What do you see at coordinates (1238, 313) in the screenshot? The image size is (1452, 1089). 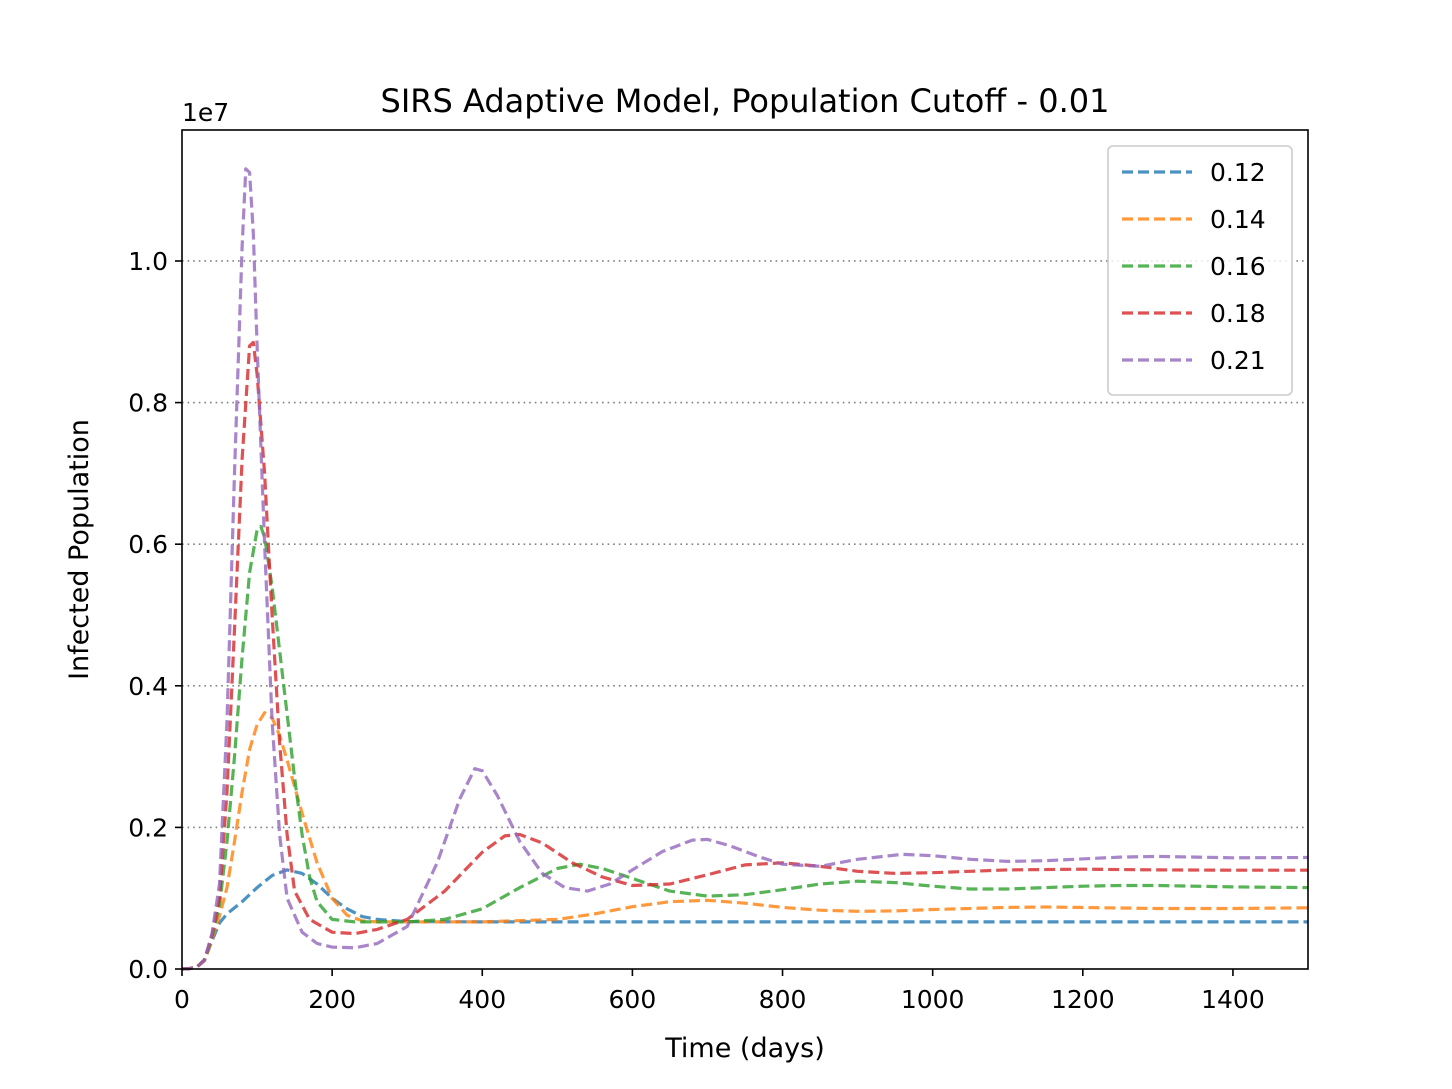 I see `legend-label-0.18: 0.18` at bounding box center [1238, 313].